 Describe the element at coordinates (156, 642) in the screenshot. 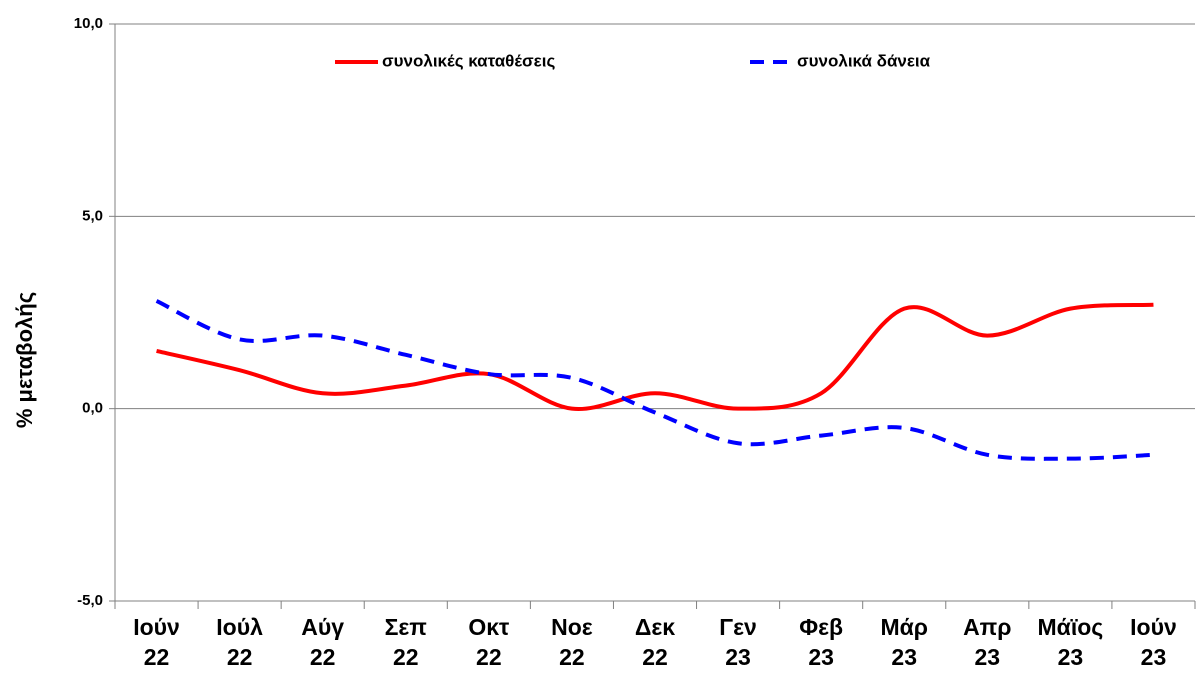

I see `x-tick-label: Ιούν 22` at that location.